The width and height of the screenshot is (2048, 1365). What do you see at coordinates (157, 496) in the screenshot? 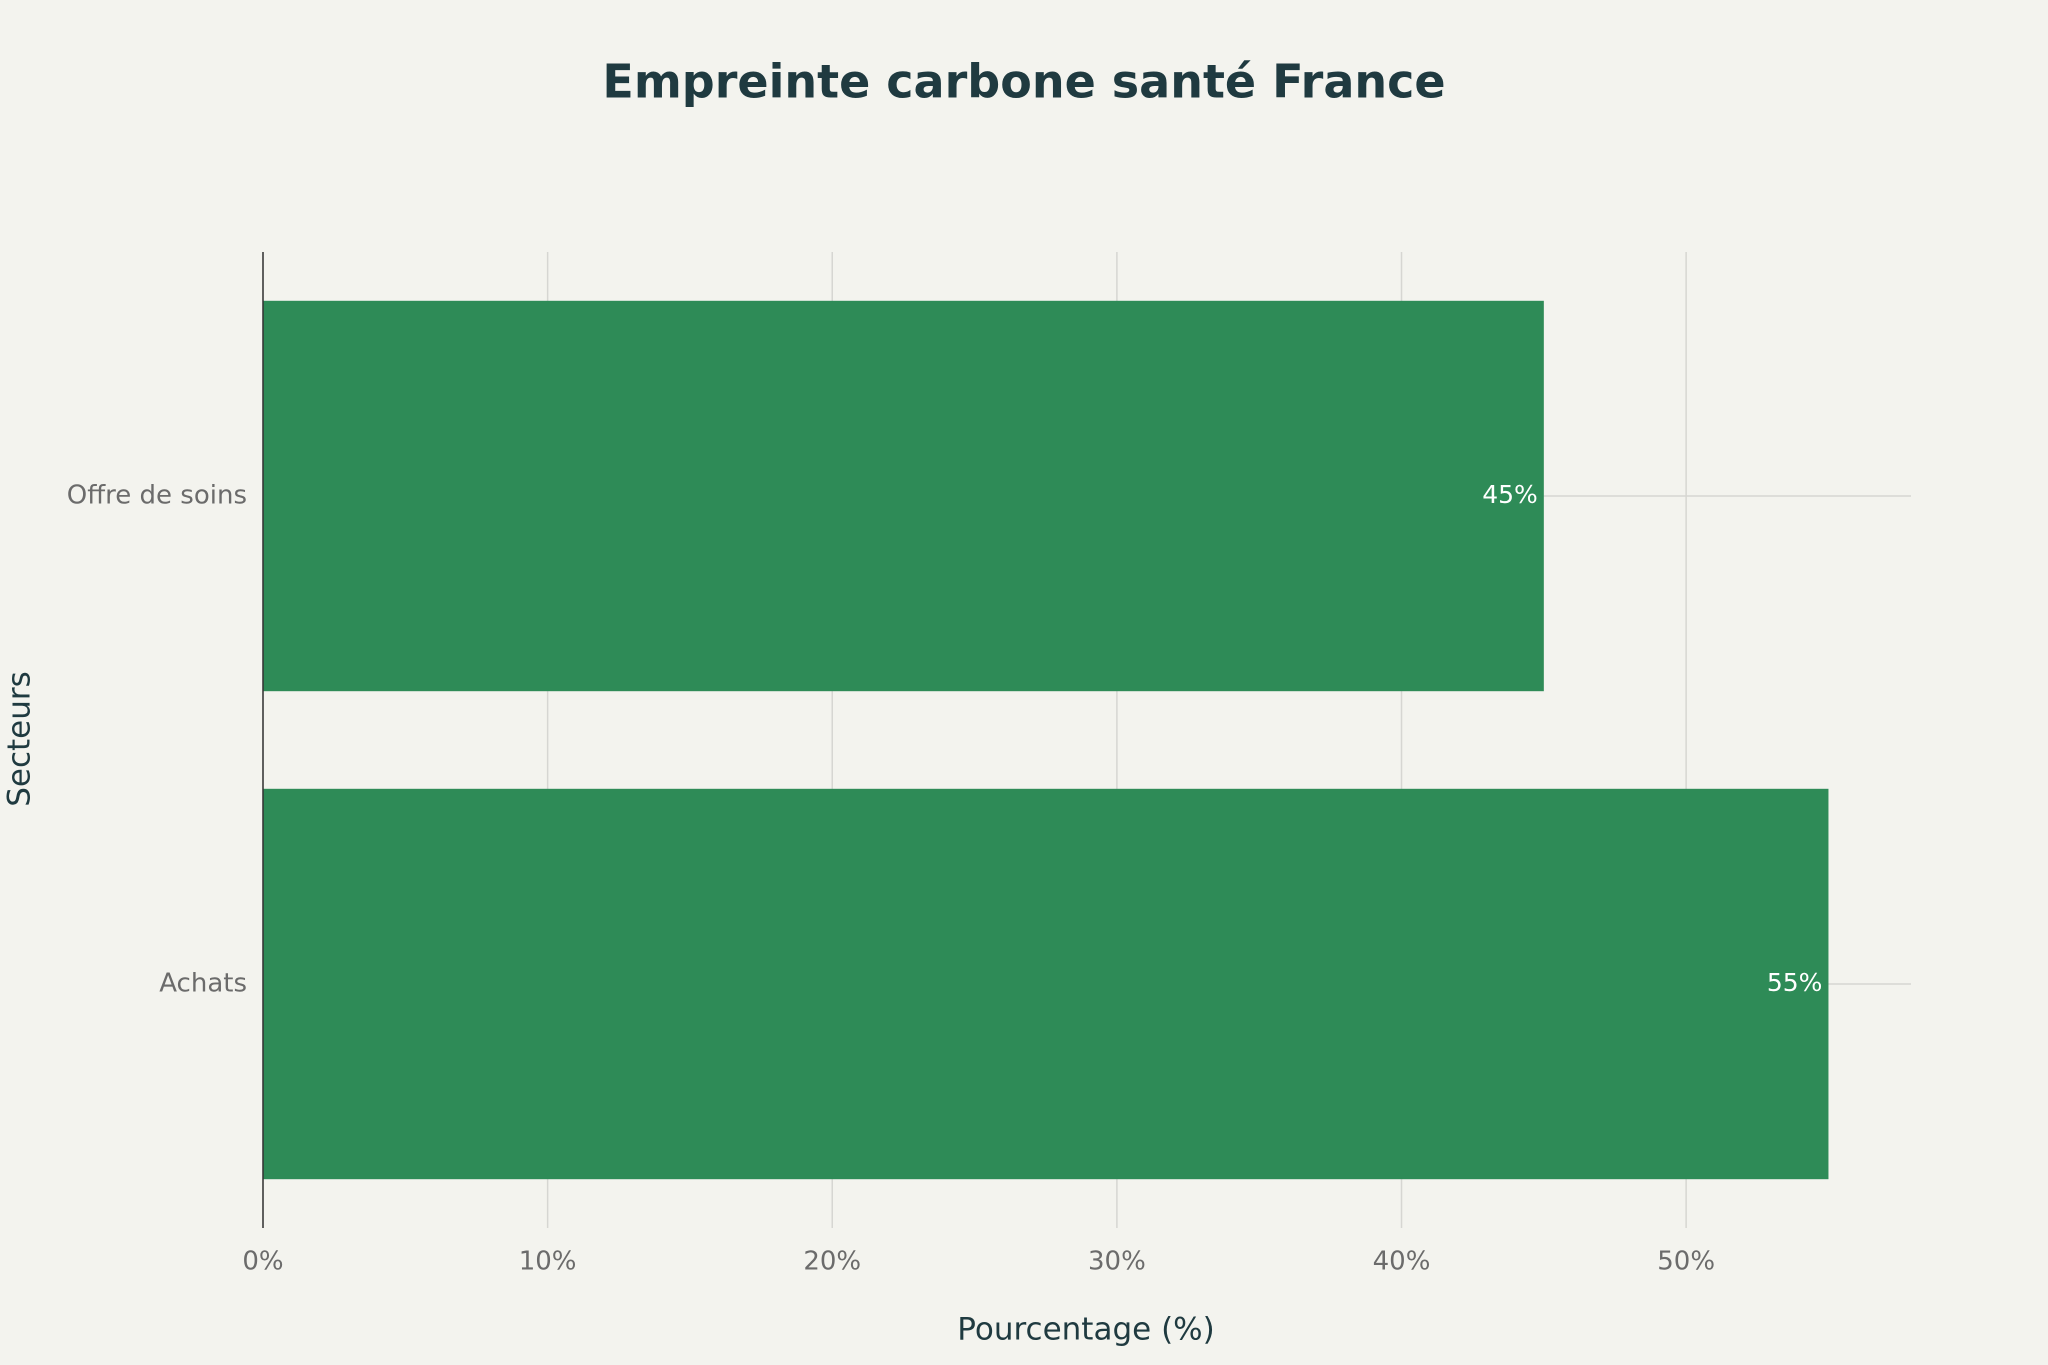
I see `y-tick-label: Offre de soins` at bounding box center [157, 496].